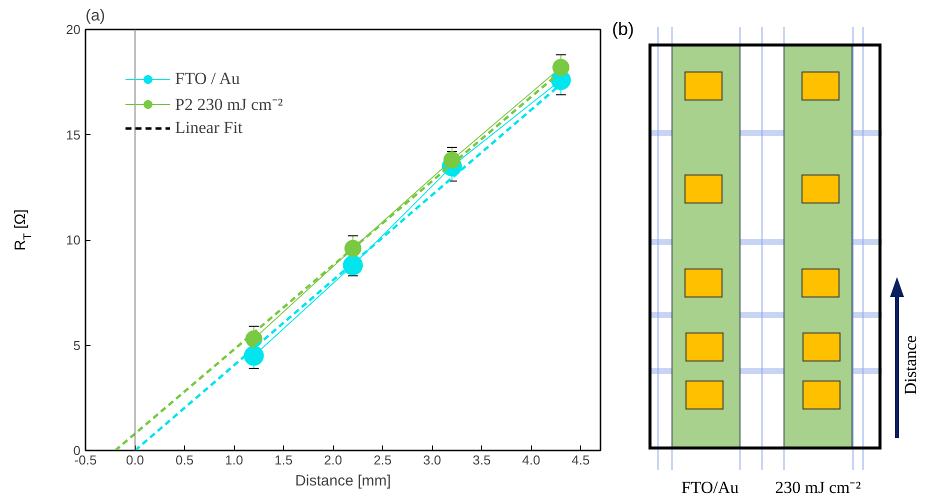  I want to click on y-tick-label: 0, so click(77, 450).